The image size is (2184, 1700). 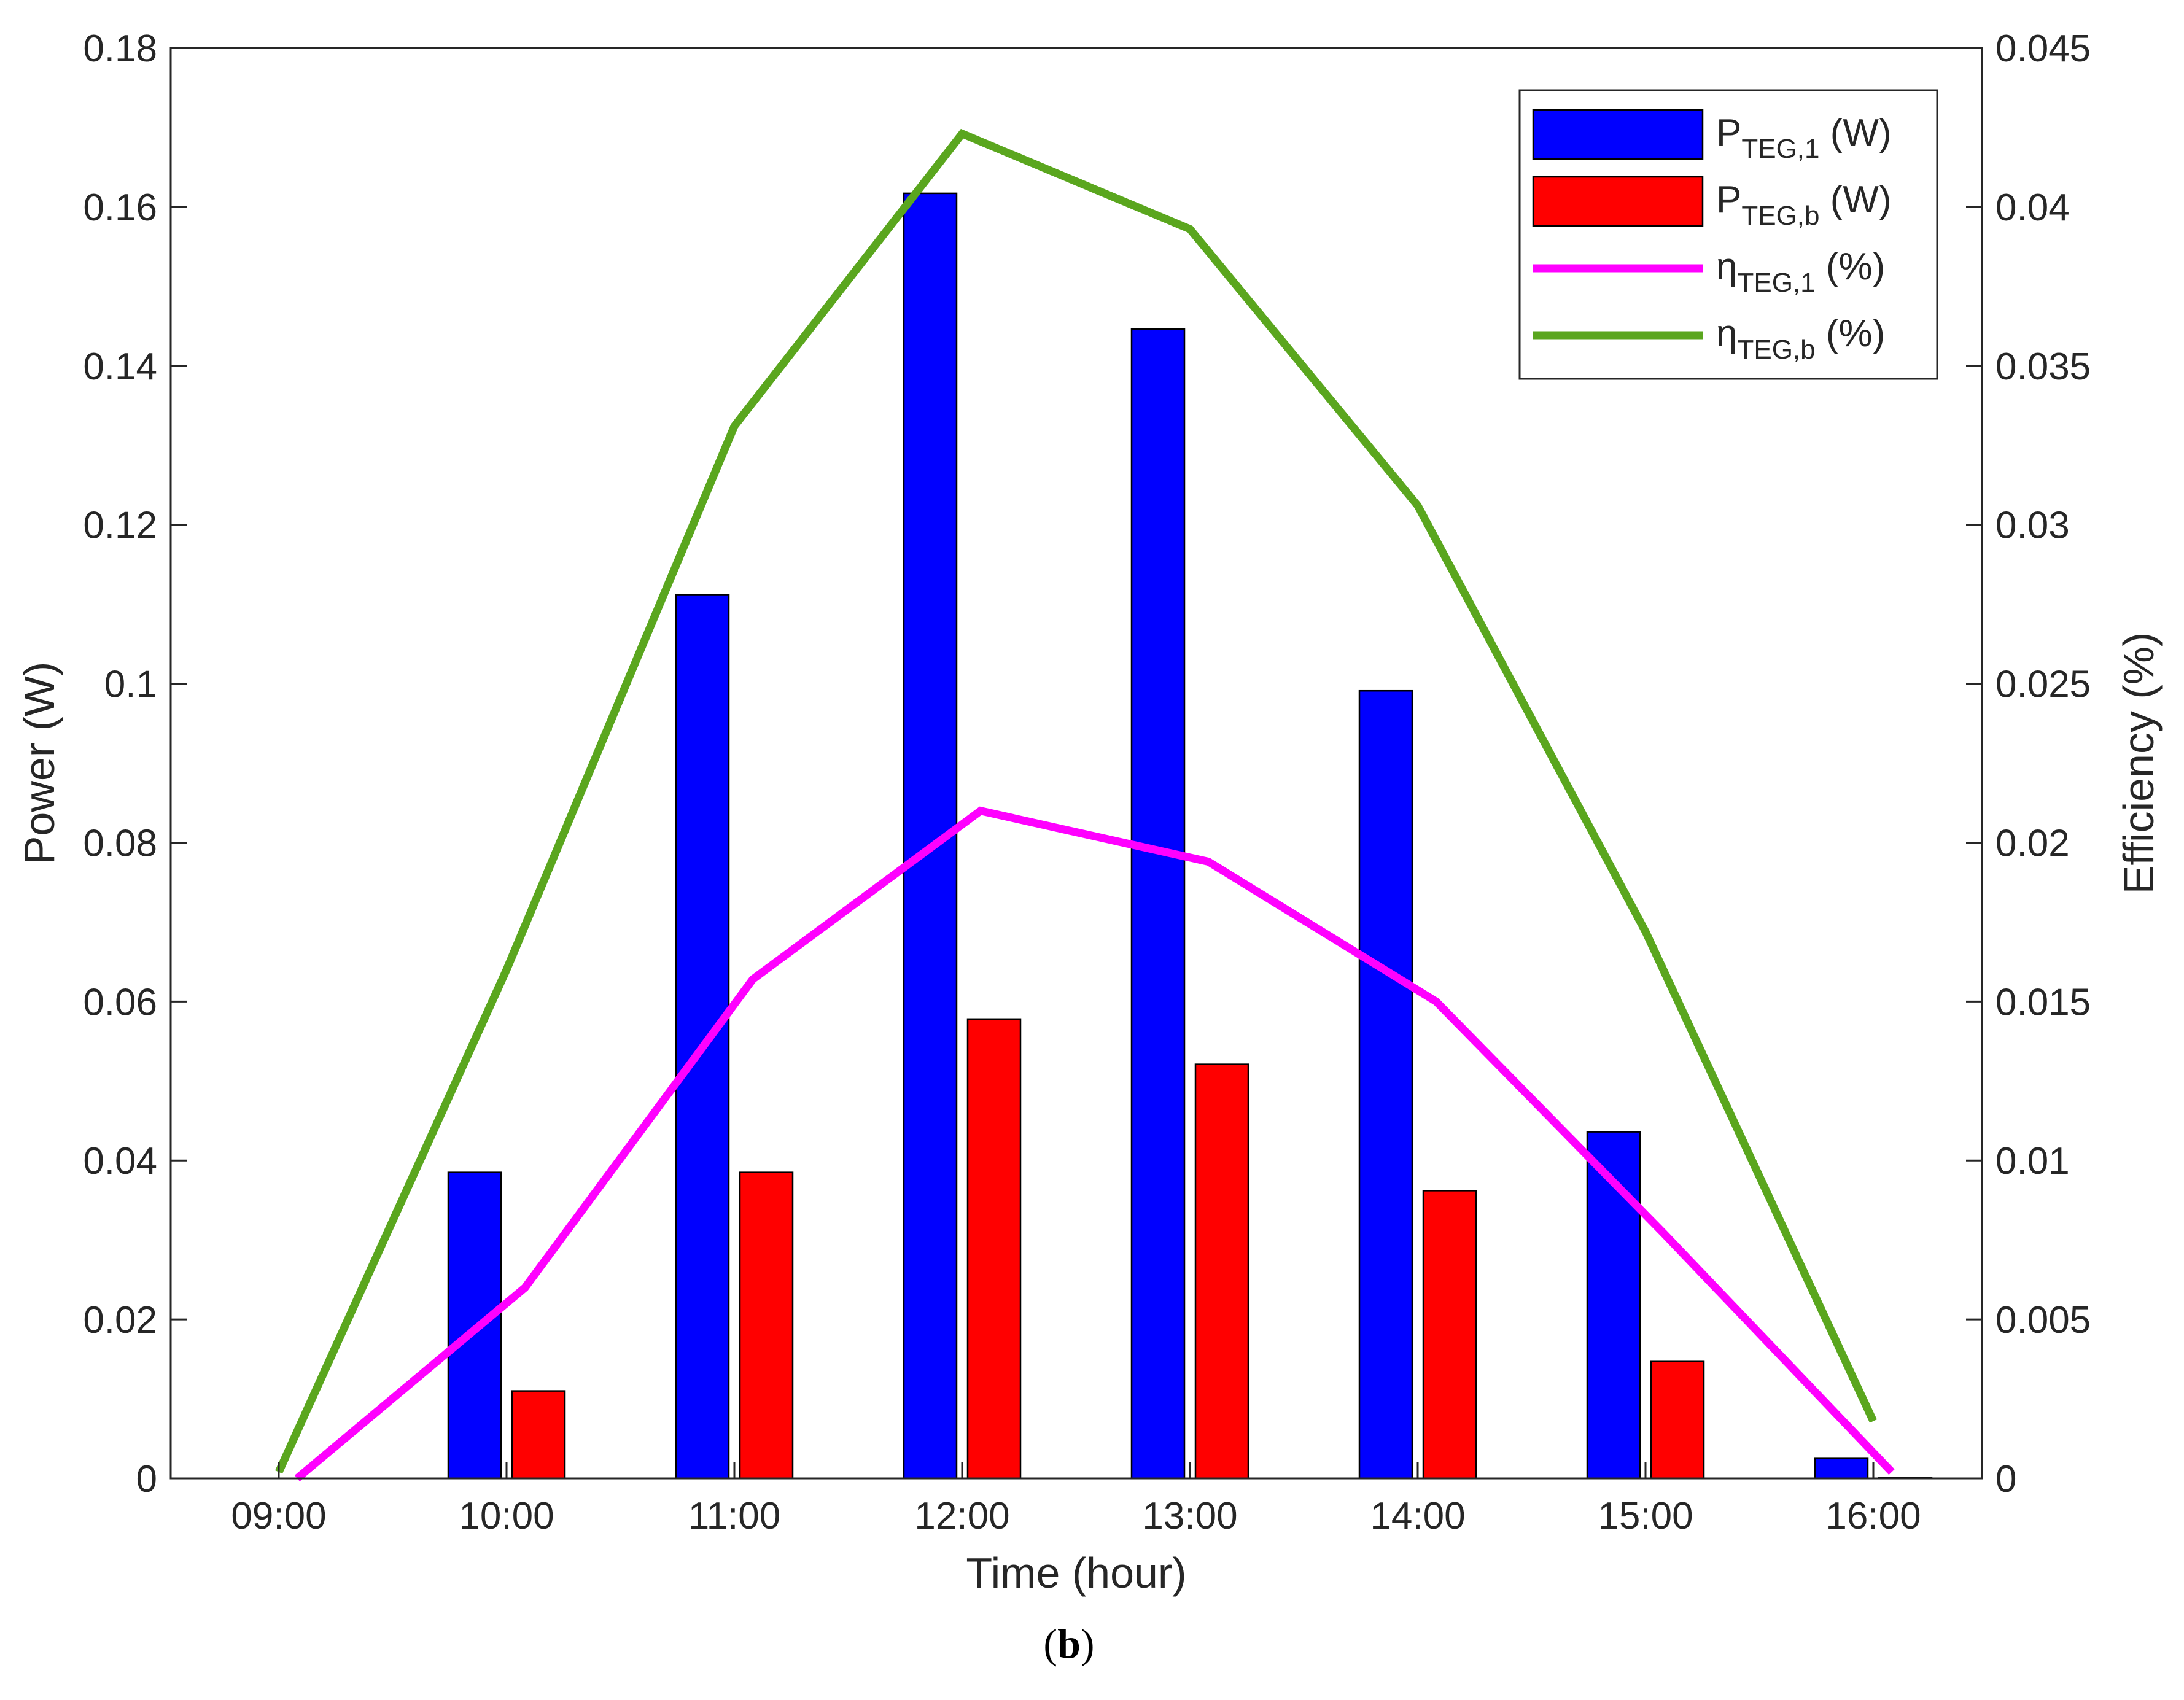 I want to click on bar-2-15:00, so click(x=1678, y=1420).